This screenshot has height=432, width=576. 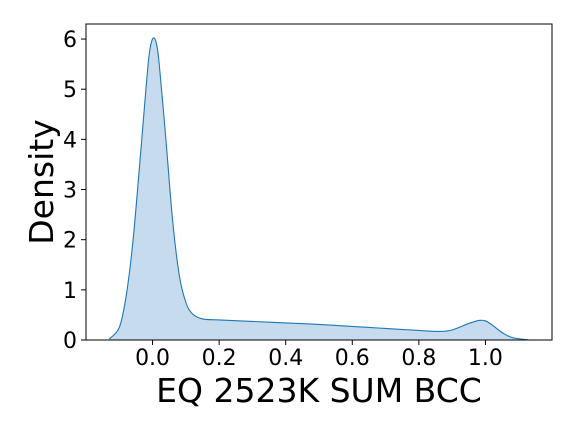 I want to click on y-axis: 0 1 2 3 4 5 6, so click(x=74, y=191).